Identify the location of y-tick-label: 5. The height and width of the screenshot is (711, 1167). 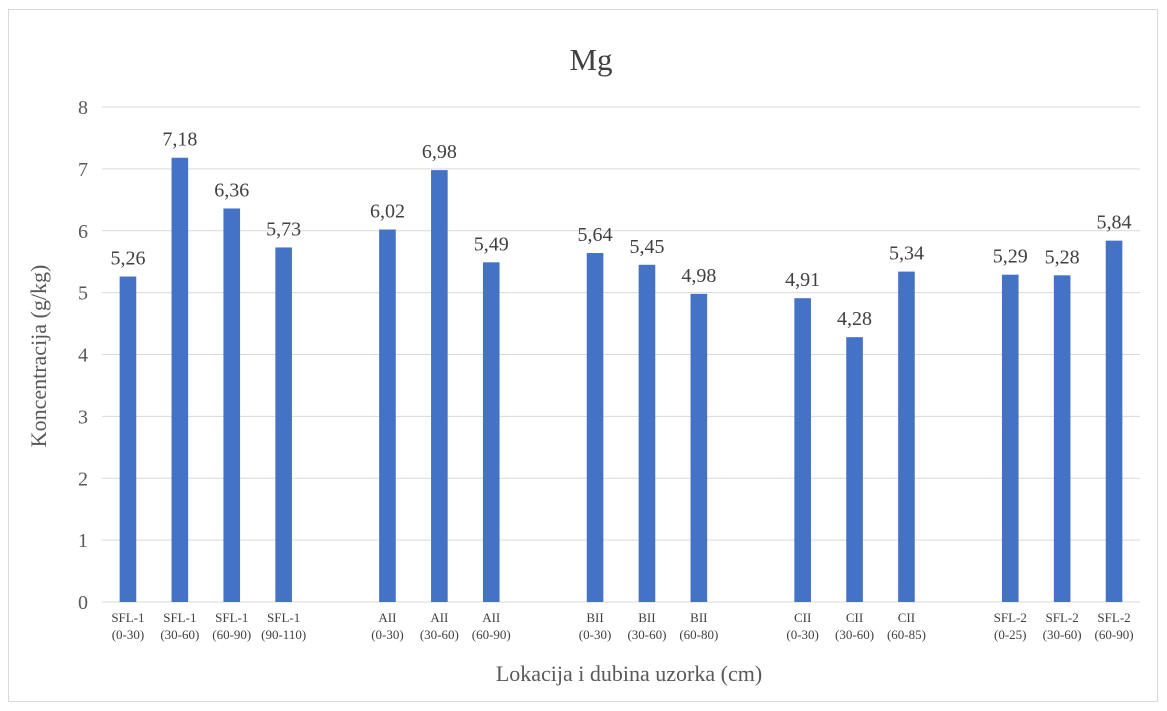
(83, 294).